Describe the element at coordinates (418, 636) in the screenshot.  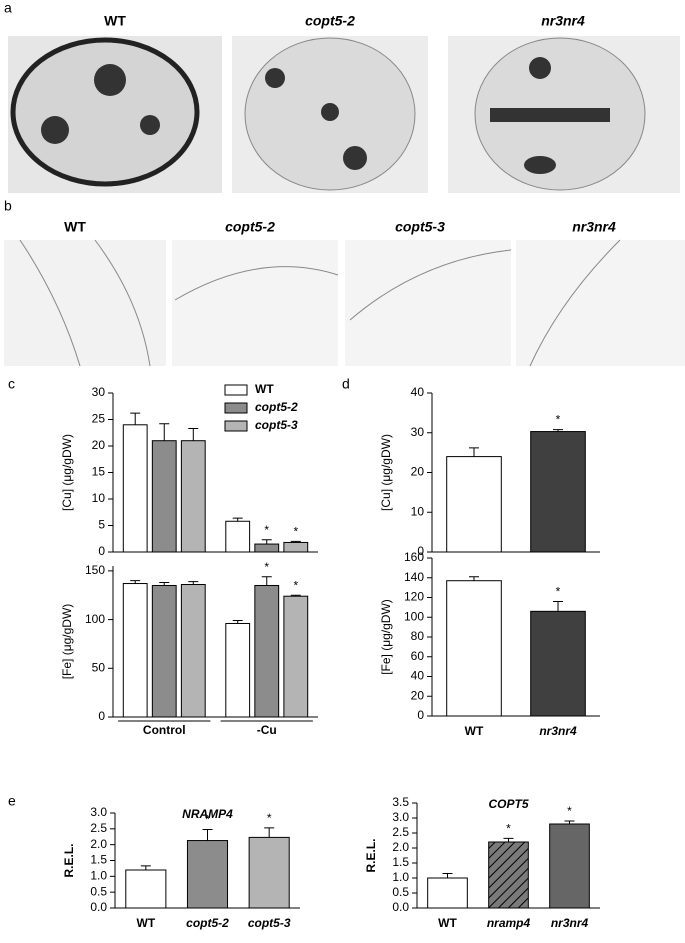
I see `y-tick-label: 80` at that location.